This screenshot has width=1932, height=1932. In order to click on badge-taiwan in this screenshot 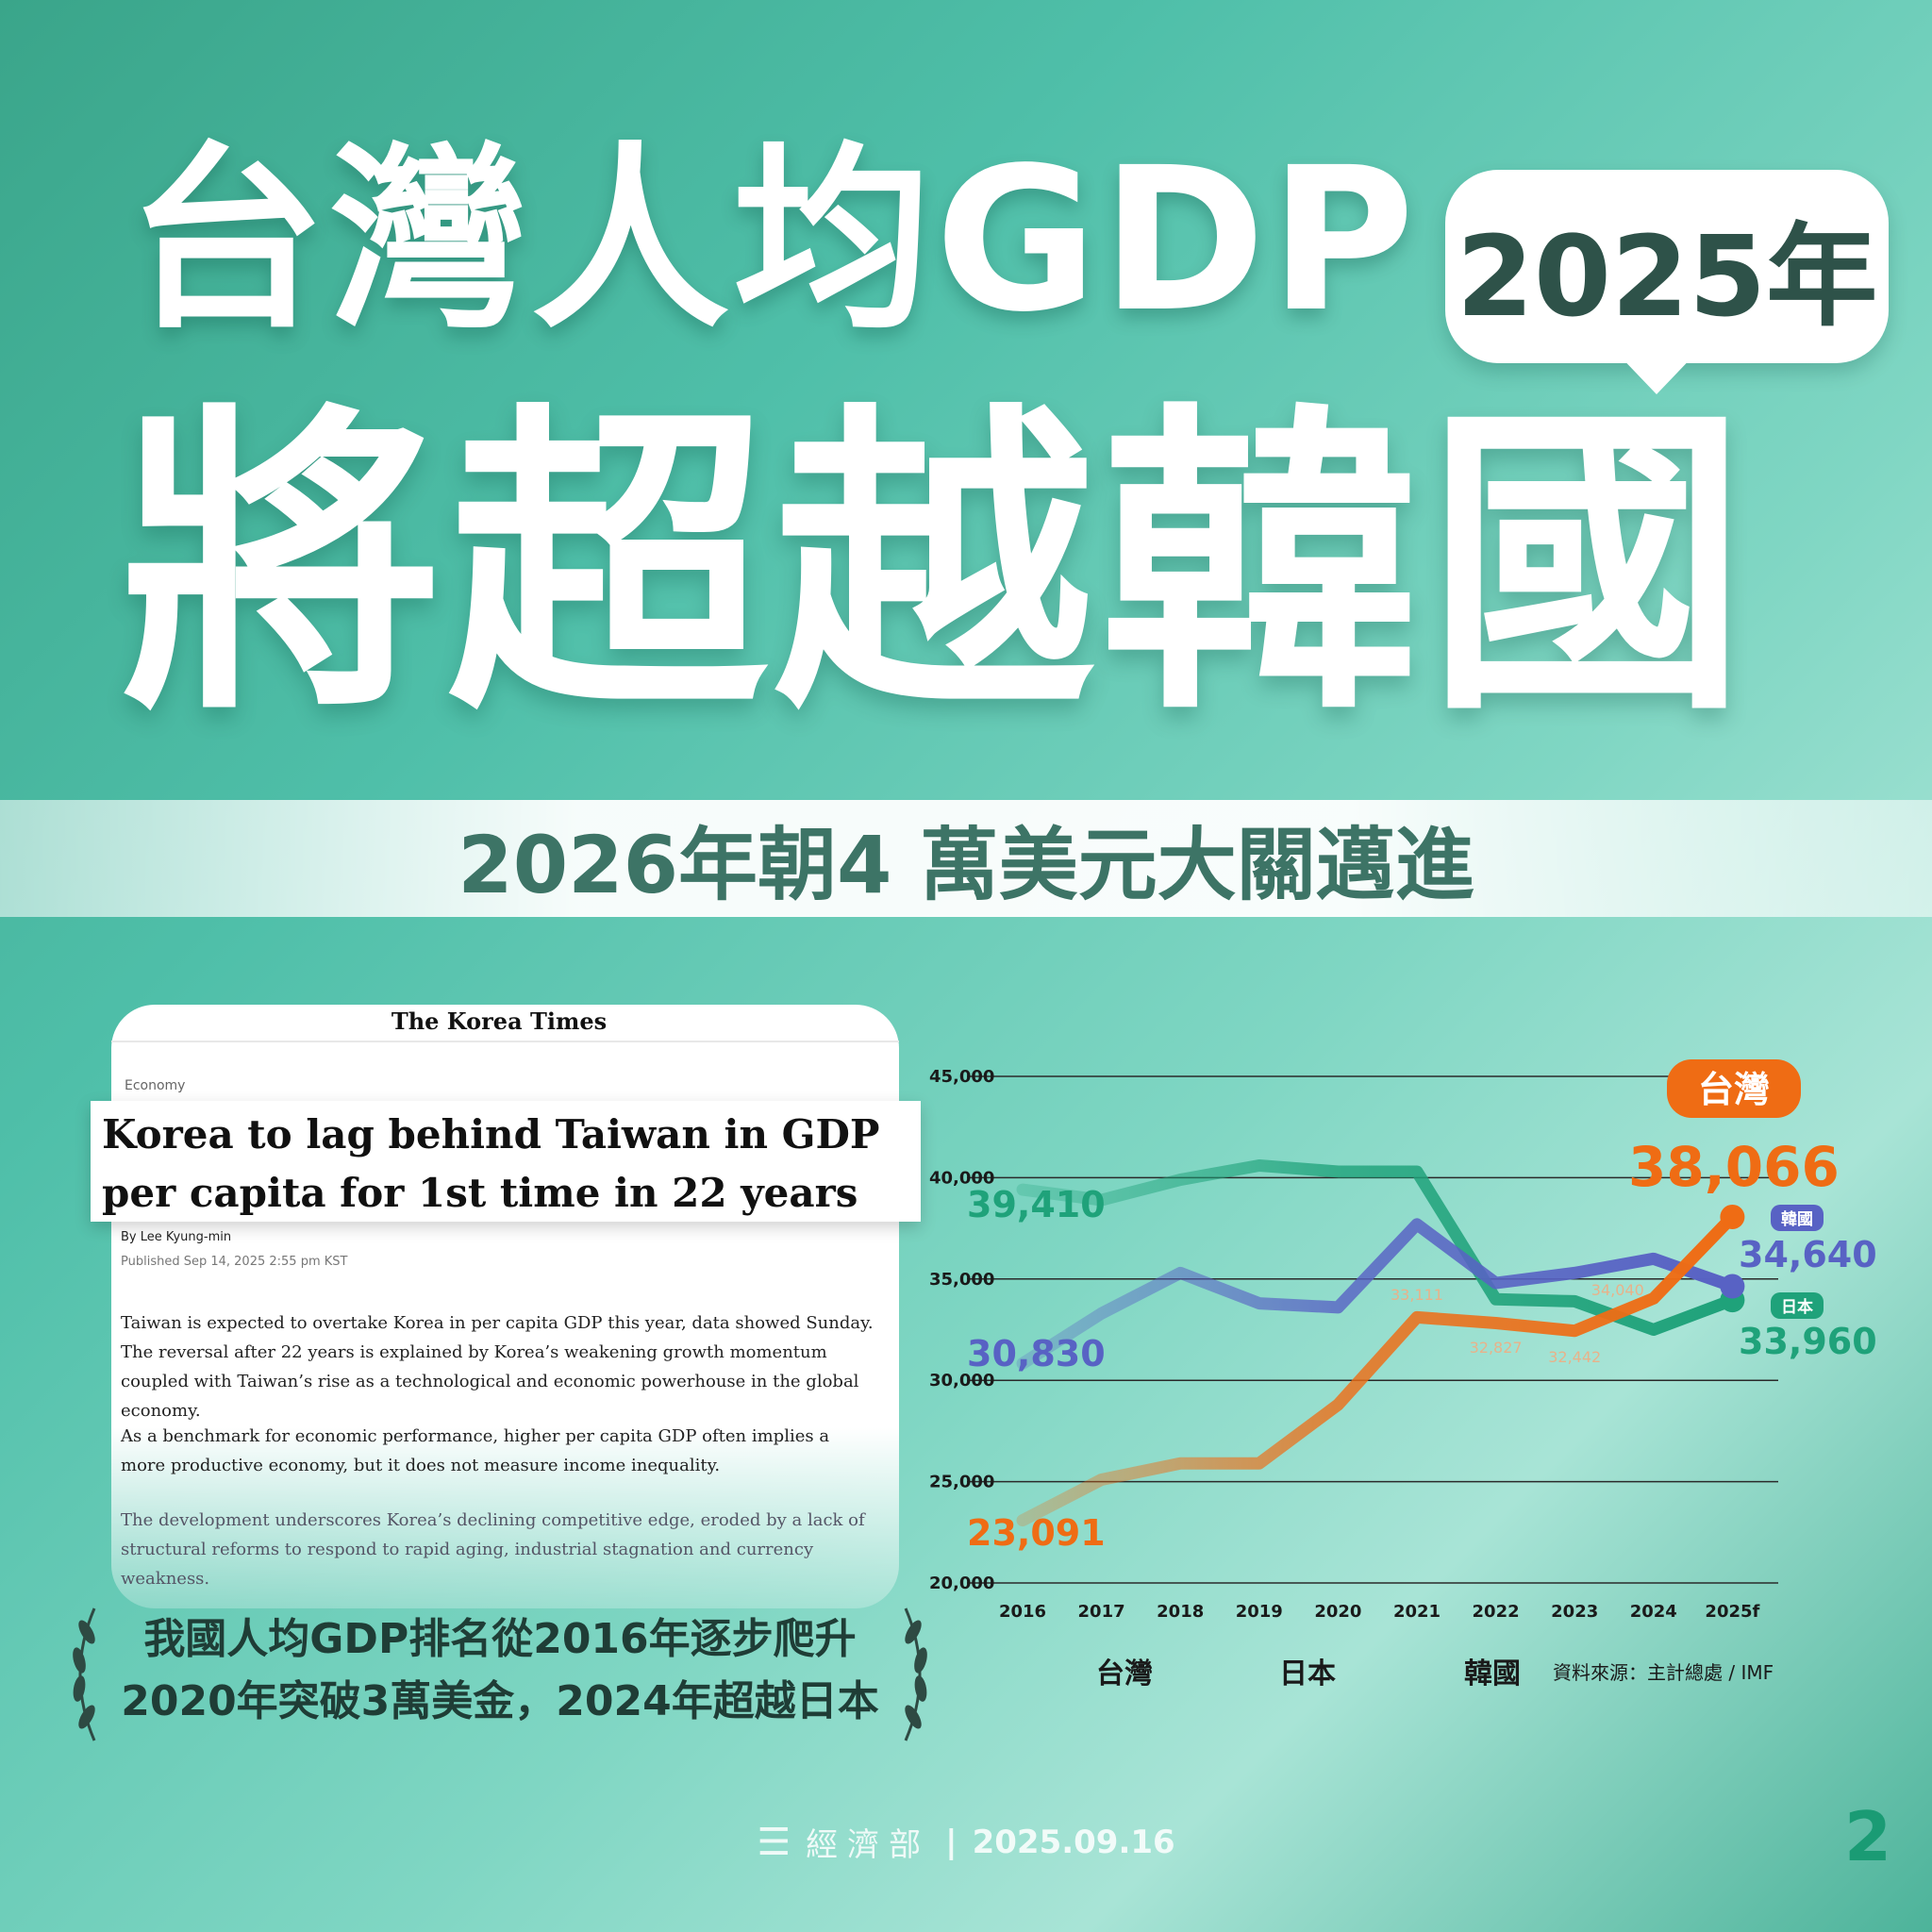, I will do `click(1734, 1089)`.